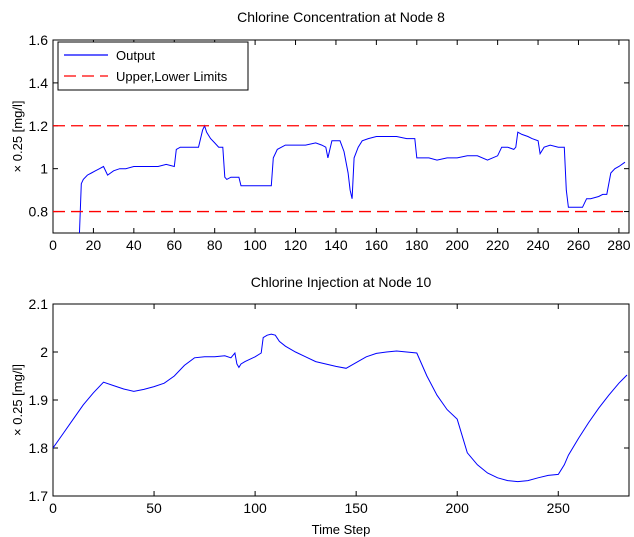 The height and width of the screenshot is (537, 634). I want to click on chart1-y-tick-label: 1, so click(44, 169).